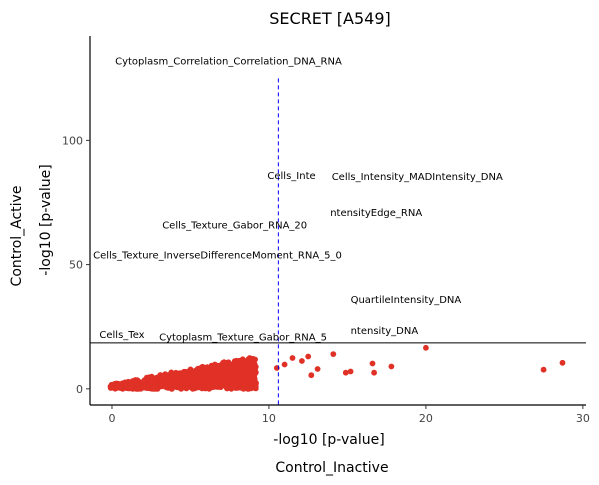  What do you see at coordinates (17, 236) in the screenshot?
I see `outer-y-axis-label: Control_Active` at bounding box center [17, 236].